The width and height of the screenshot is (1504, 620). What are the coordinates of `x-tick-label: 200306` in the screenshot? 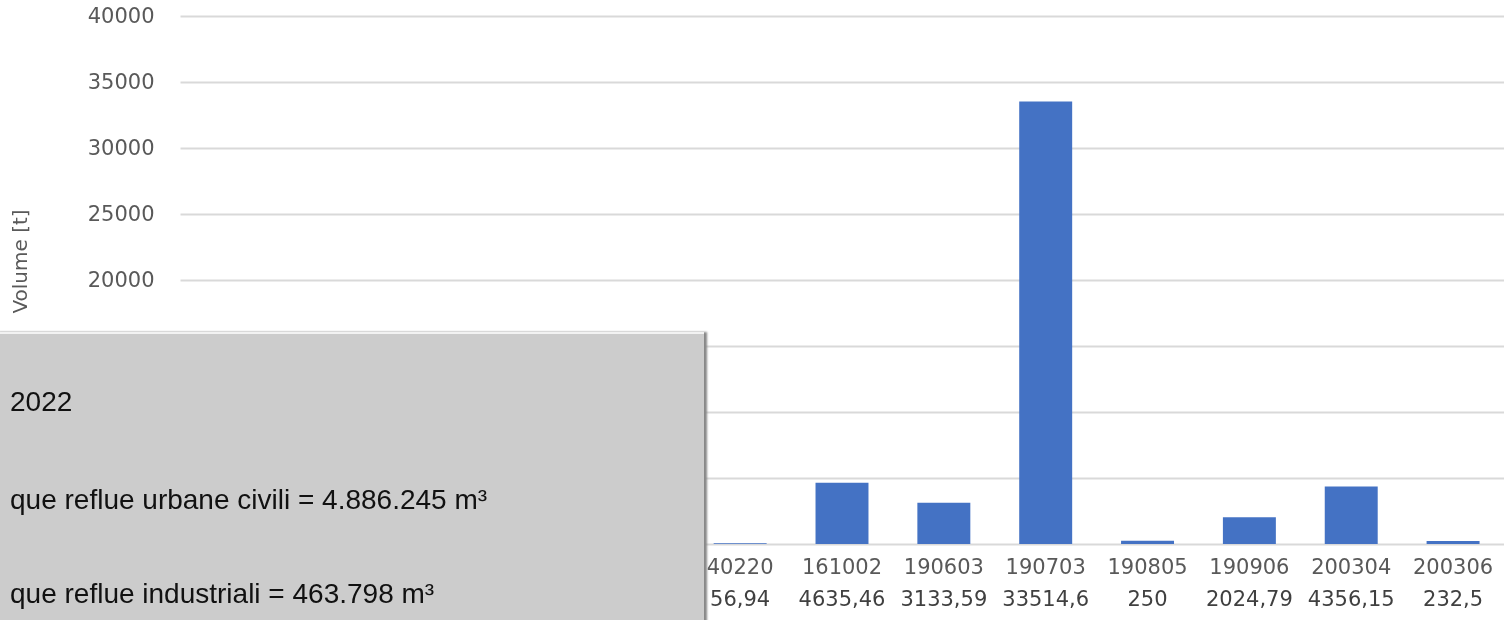 It's located at (1453, 566).